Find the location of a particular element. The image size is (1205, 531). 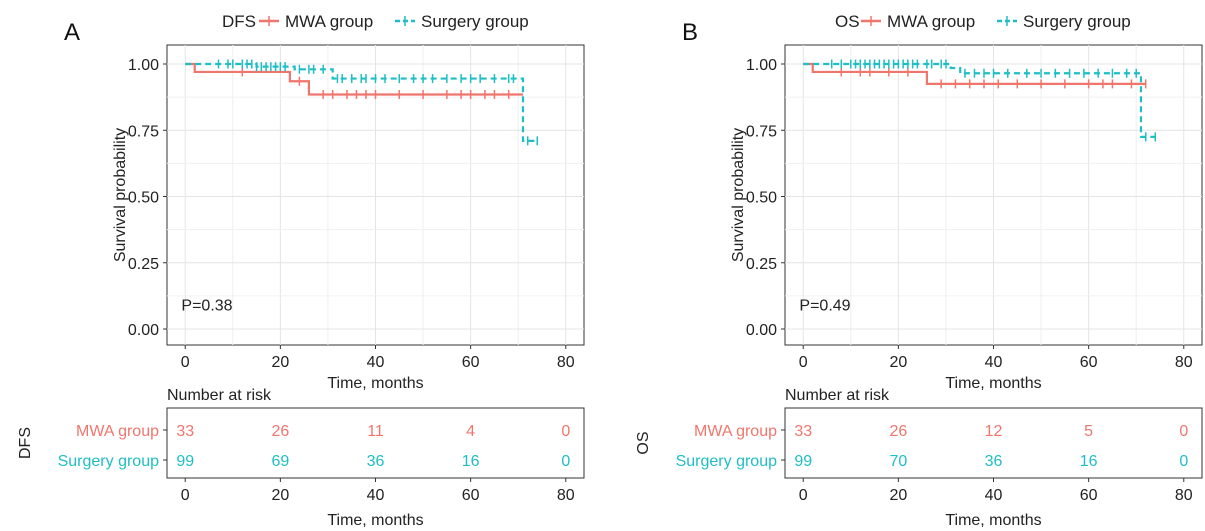

risk-count: 12 is located at coordinates (994, 431).